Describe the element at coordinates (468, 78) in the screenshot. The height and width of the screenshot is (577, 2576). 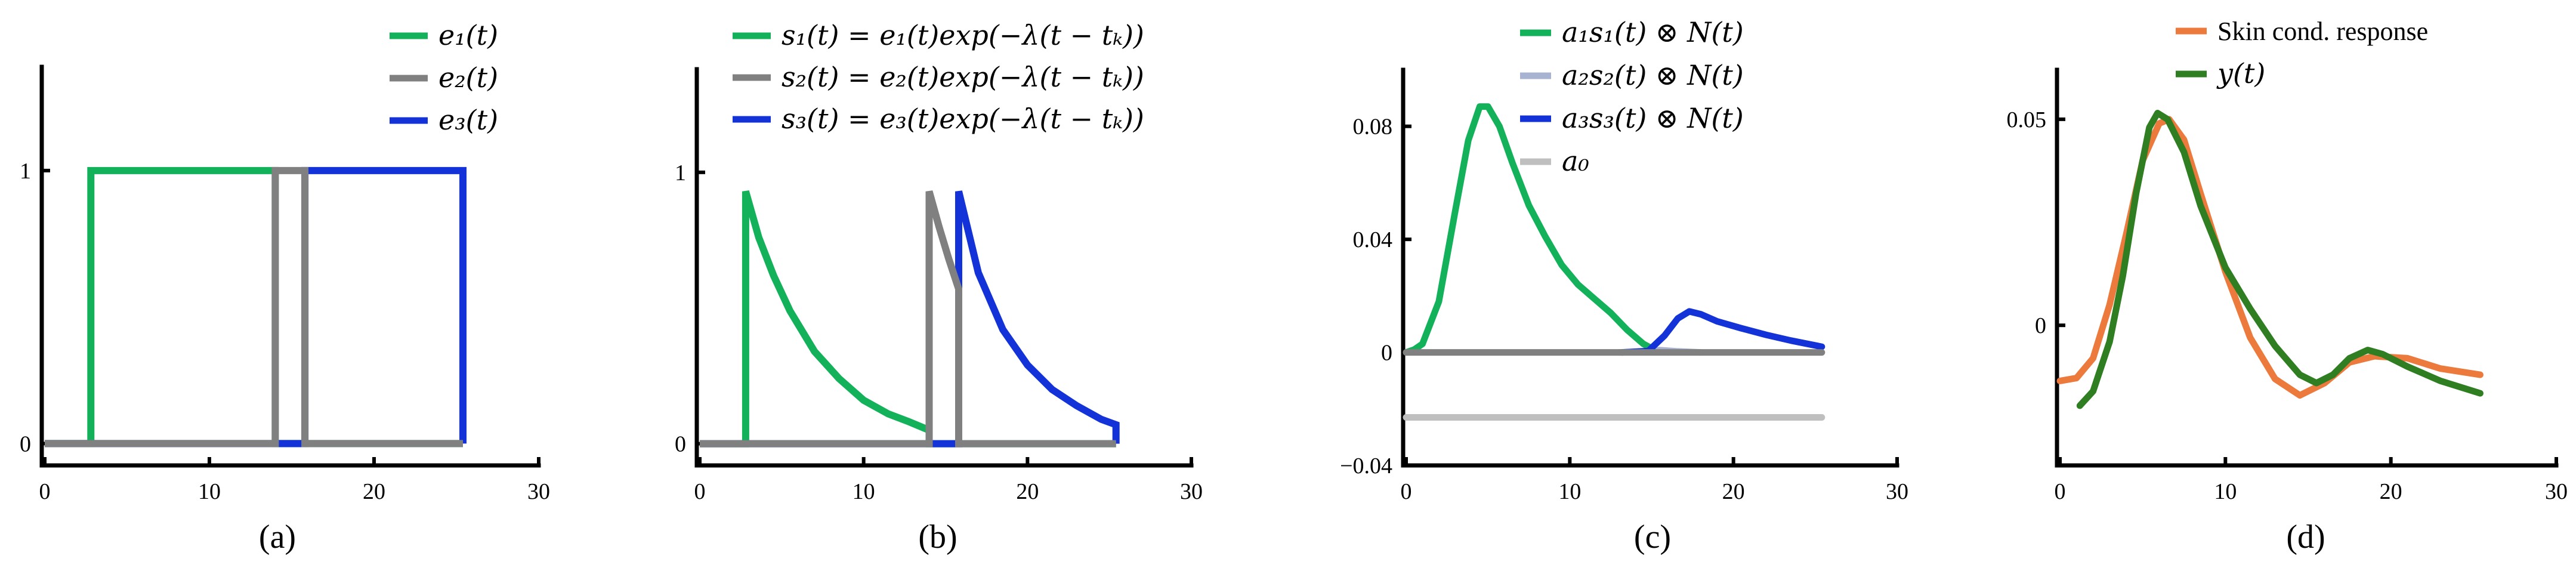
I see `legend-entry: e₂(t)` at that location.